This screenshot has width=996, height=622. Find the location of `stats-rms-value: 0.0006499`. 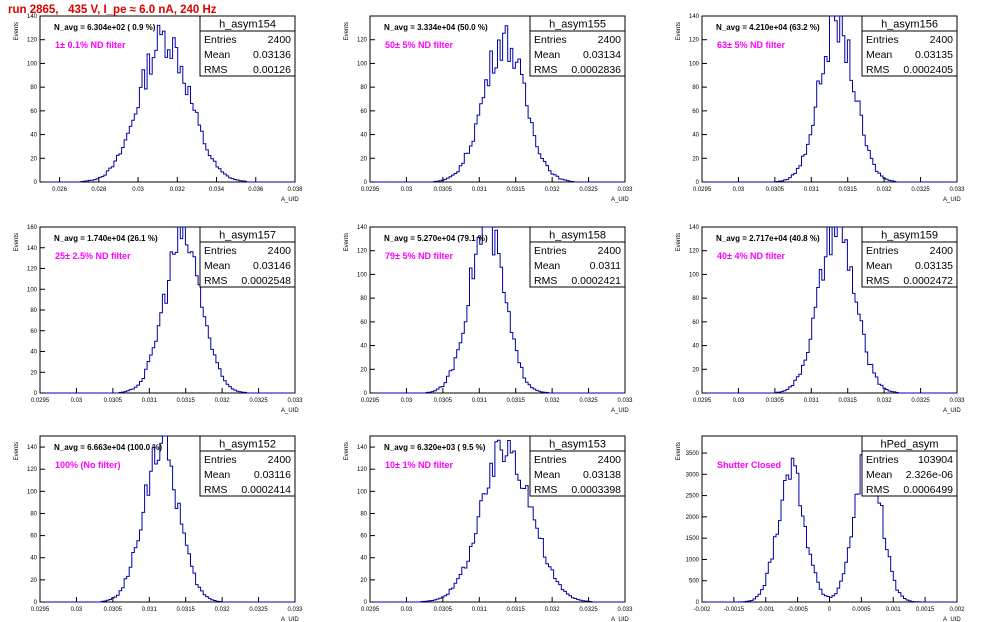

stats-rms-value: 0.0006499 is located at coordinates (928, 490).